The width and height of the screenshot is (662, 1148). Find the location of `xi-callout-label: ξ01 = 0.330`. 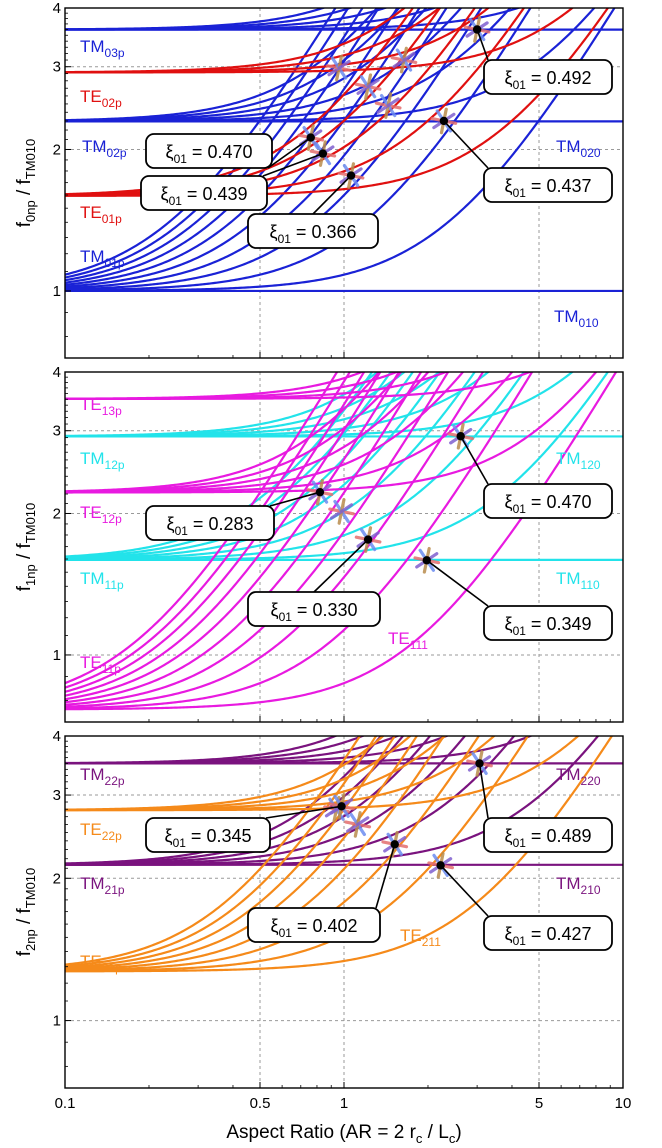

xi-callout-label: ξ01 = 0.330 is located at coordinates (314, 612).